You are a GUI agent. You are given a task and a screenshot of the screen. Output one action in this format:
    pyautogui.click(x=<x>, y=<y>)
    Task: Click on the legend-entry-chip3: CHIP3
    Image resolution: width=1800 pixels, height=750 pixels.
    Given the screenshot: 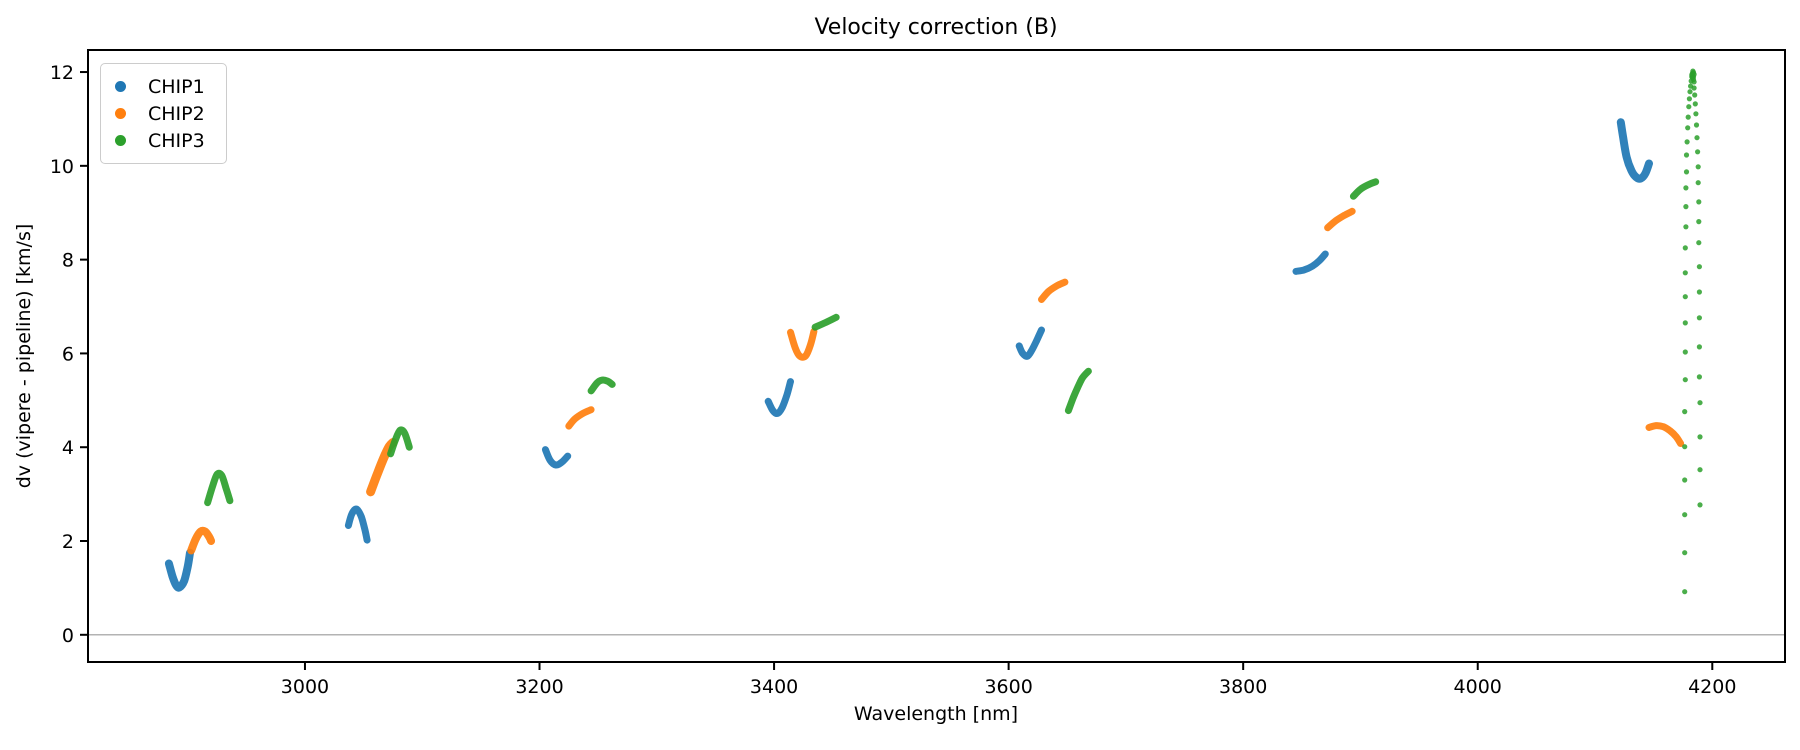 What is the action you would take?
    pyautogui.click(x=165, y=140)
    